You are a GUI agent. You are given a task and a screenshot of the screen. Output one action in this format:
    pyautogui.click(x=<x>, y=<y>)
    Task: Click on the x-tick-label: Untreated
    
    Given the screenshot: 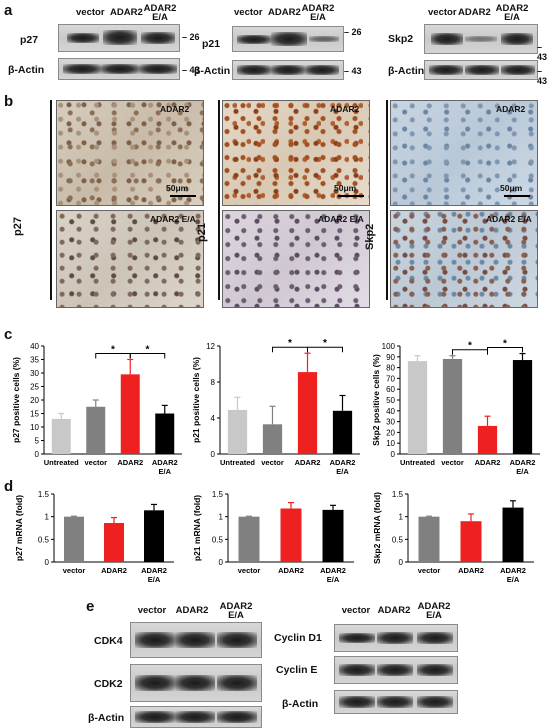 What is the action you would take?
    pyautogui.click(x=417, y=462)
    